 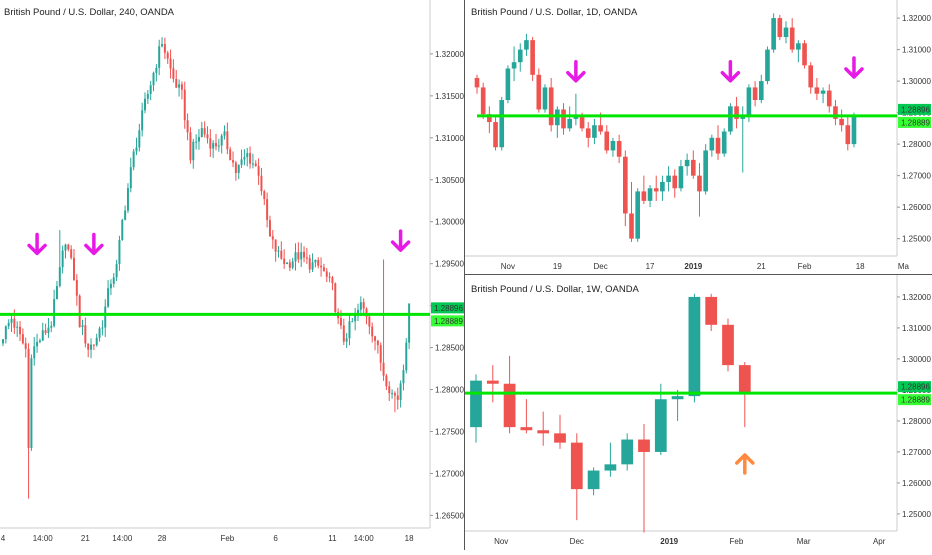 I want to click on x-tick-label: 18, so click(x=409, y=538).